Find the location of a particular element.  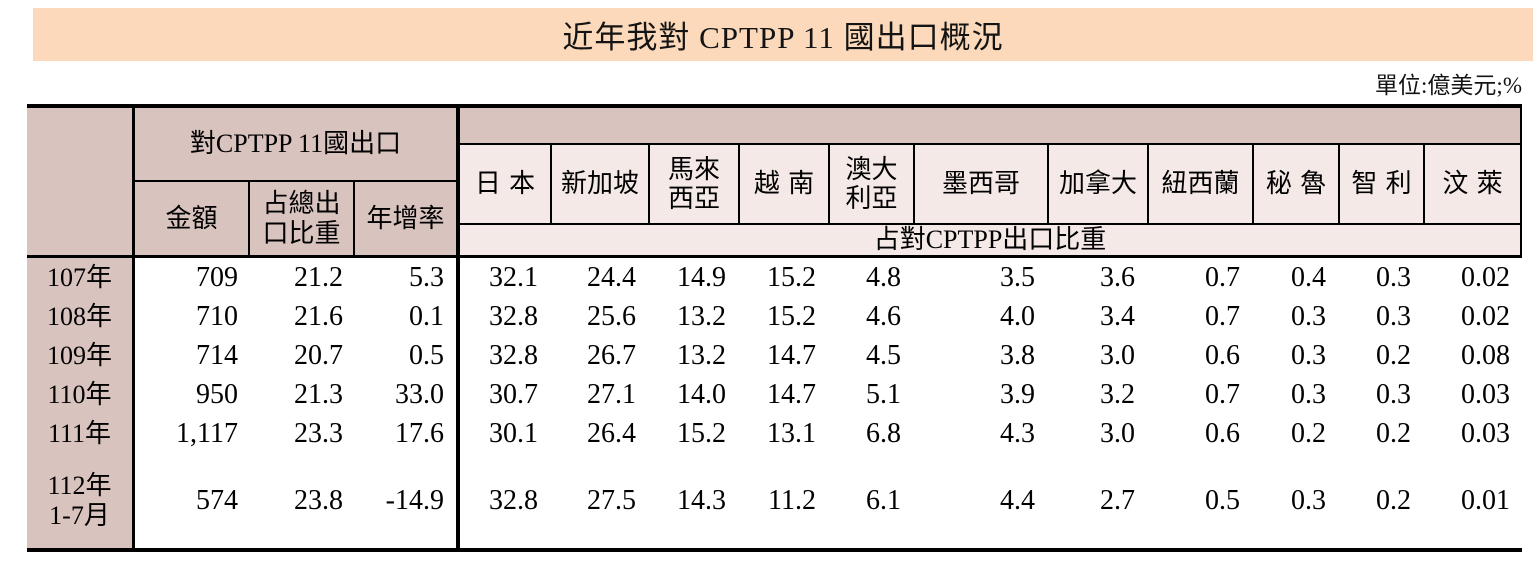

share-of-total-value: 23.8 is located at coordinates (302, 500).